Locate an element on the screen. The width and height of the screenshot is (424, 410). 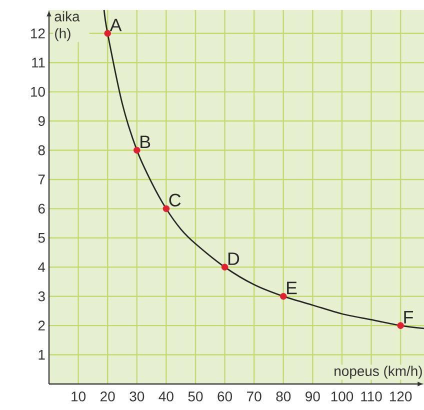
annotation: B is located at coordinates (145, 142).